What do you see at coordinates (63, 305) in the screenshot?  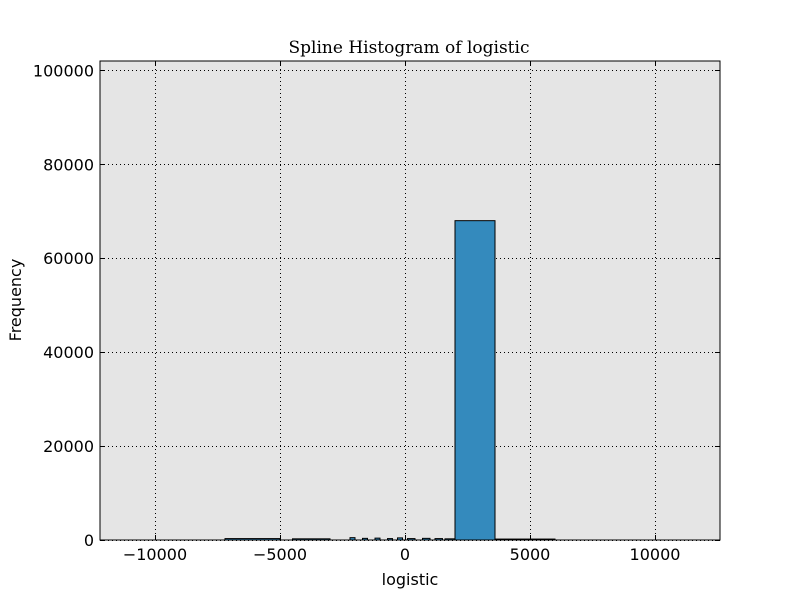 I see `y-tick-labels: 0 20000 40000 60000 80000 100000` at bounding box center [63, 305].